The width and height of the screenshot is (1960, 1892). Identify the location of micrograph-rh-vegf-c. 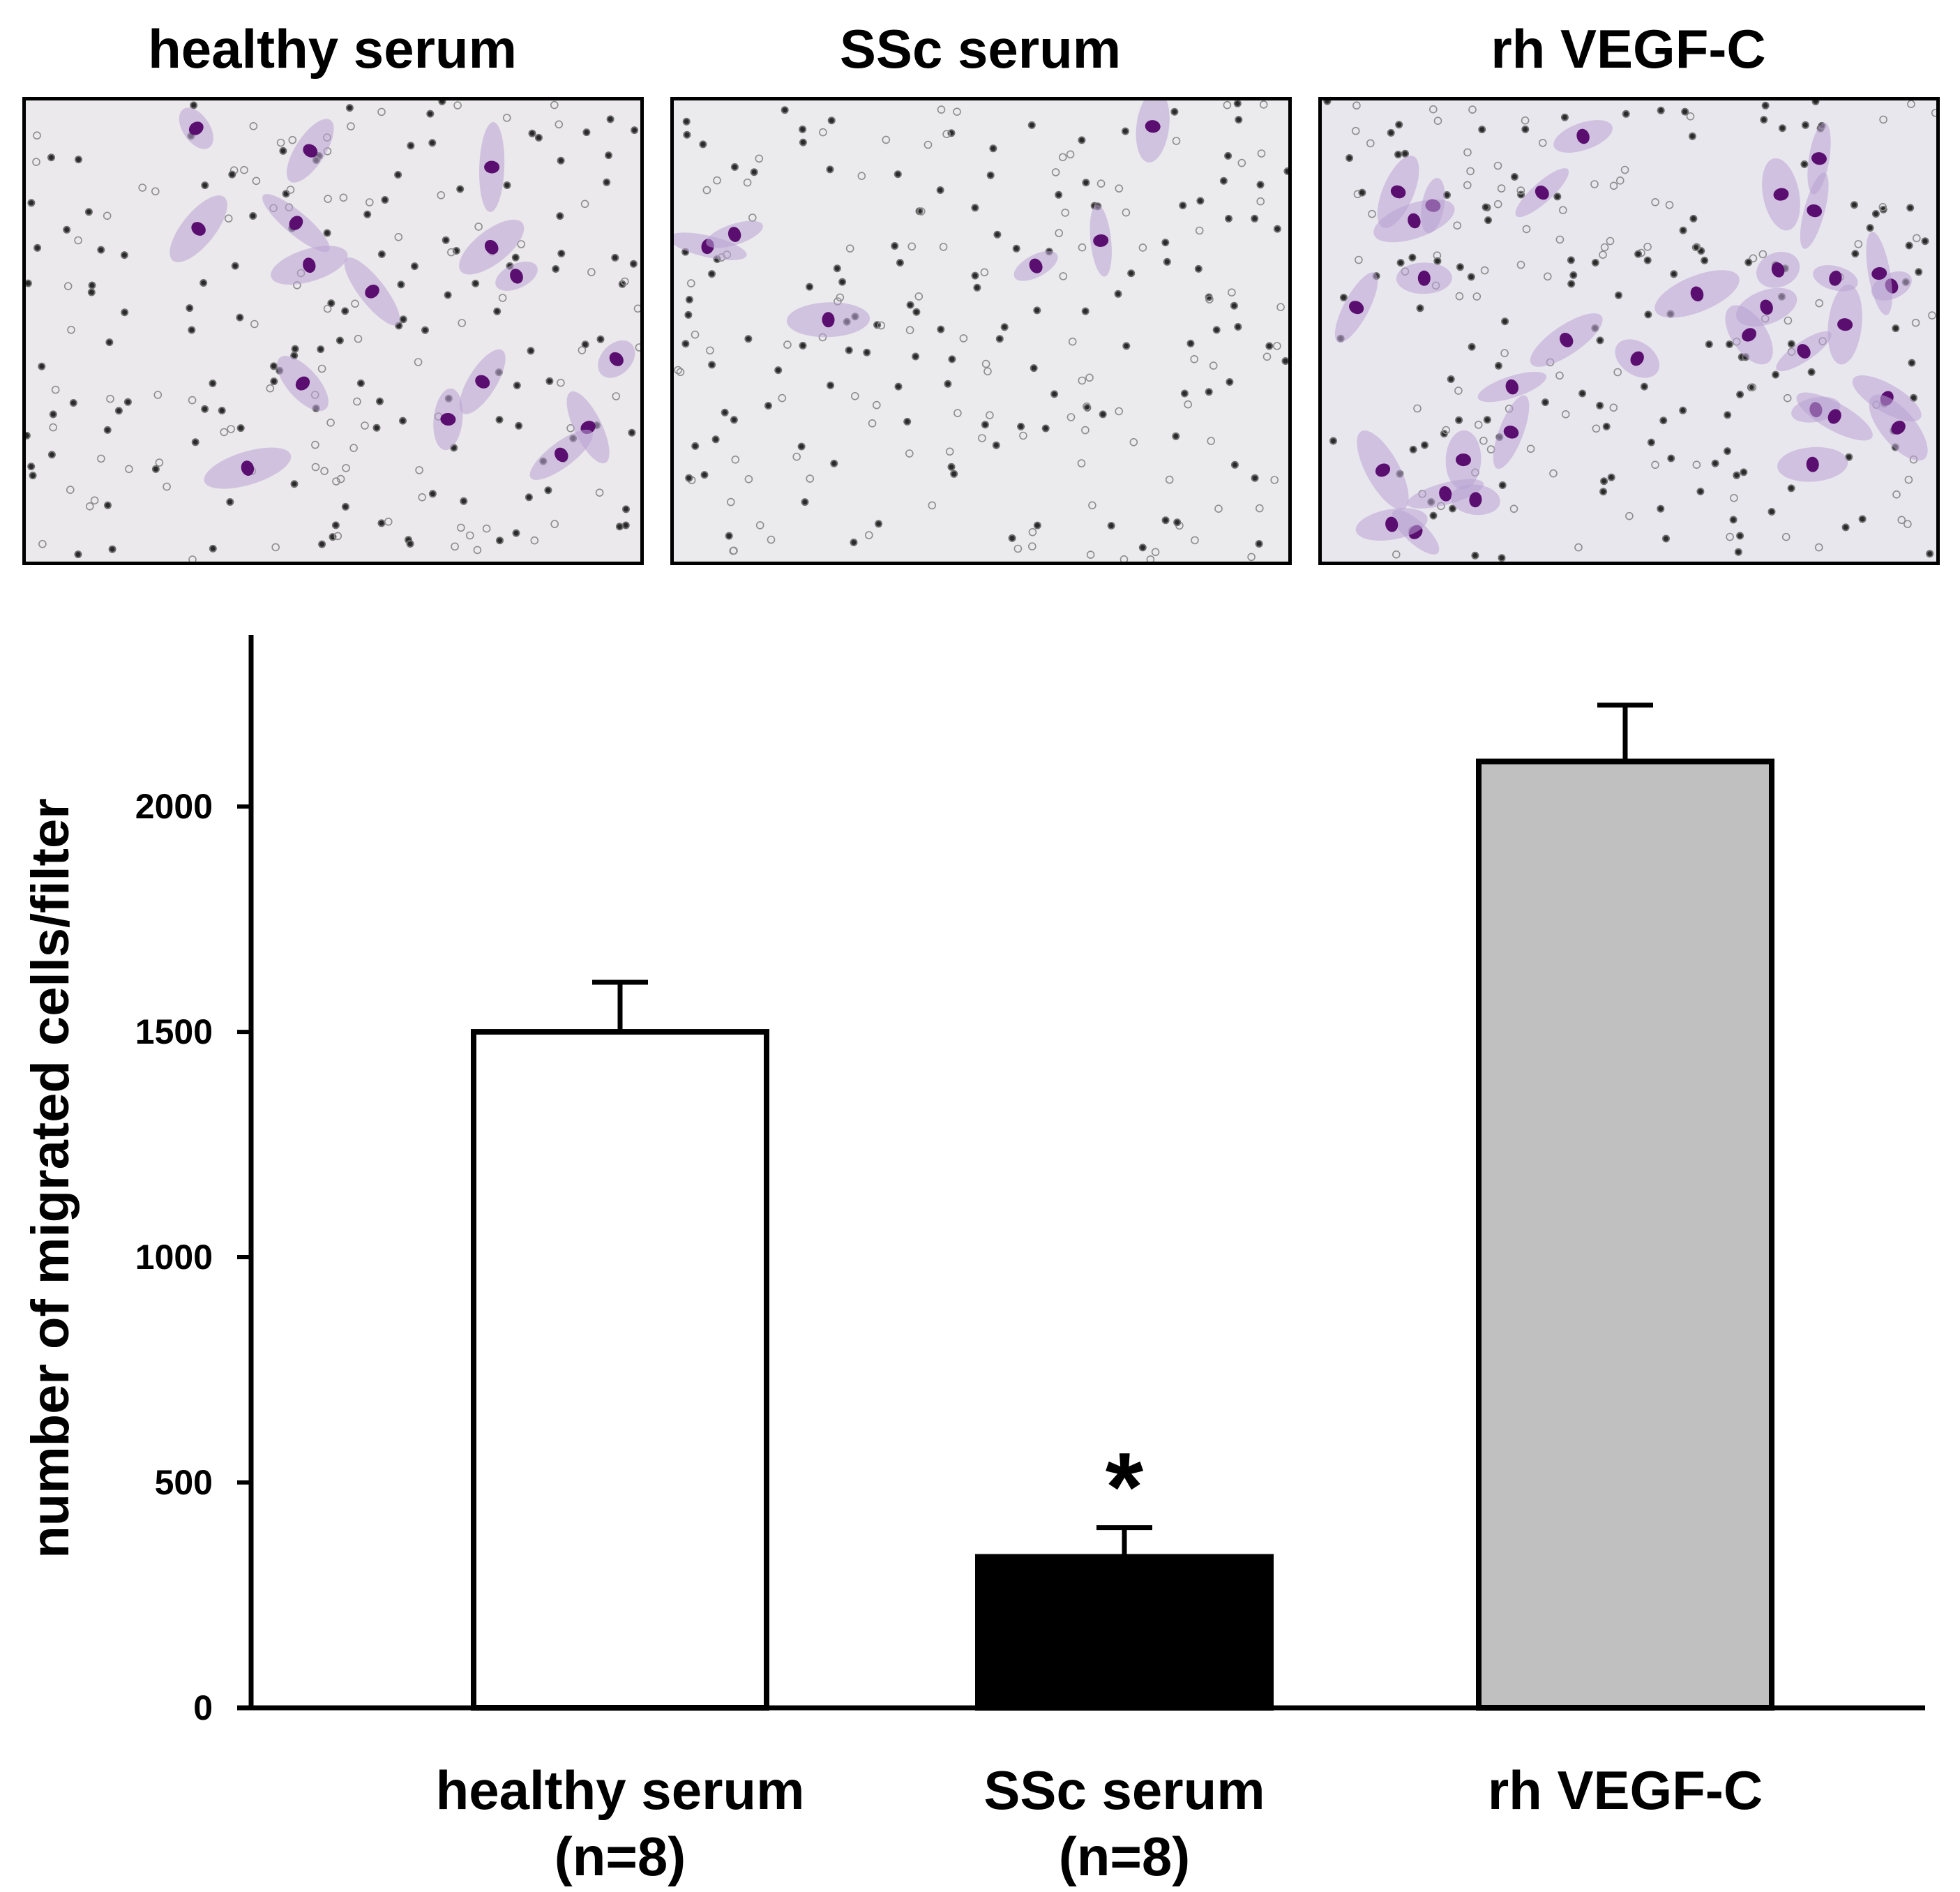
(1629, 331).